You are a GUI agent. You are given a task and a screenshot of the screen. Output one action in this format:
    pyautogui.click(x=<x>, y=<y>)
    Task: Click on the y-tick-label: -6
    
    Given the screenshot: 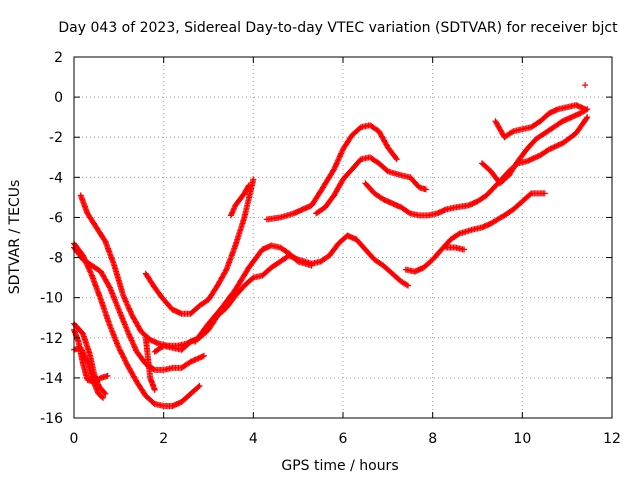 What is the action you would take?
    pyautogui.click(x=56, y=218)
    